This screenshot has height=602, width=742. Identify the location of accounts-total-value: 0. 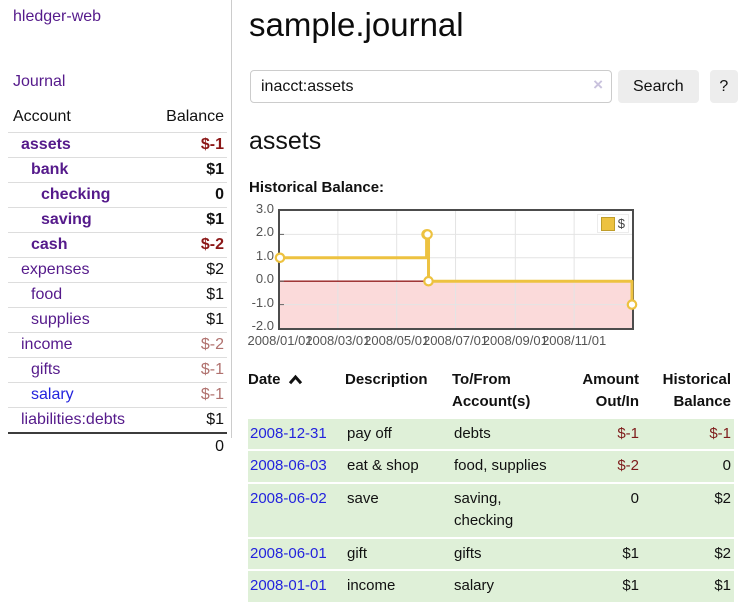
(193, 446).